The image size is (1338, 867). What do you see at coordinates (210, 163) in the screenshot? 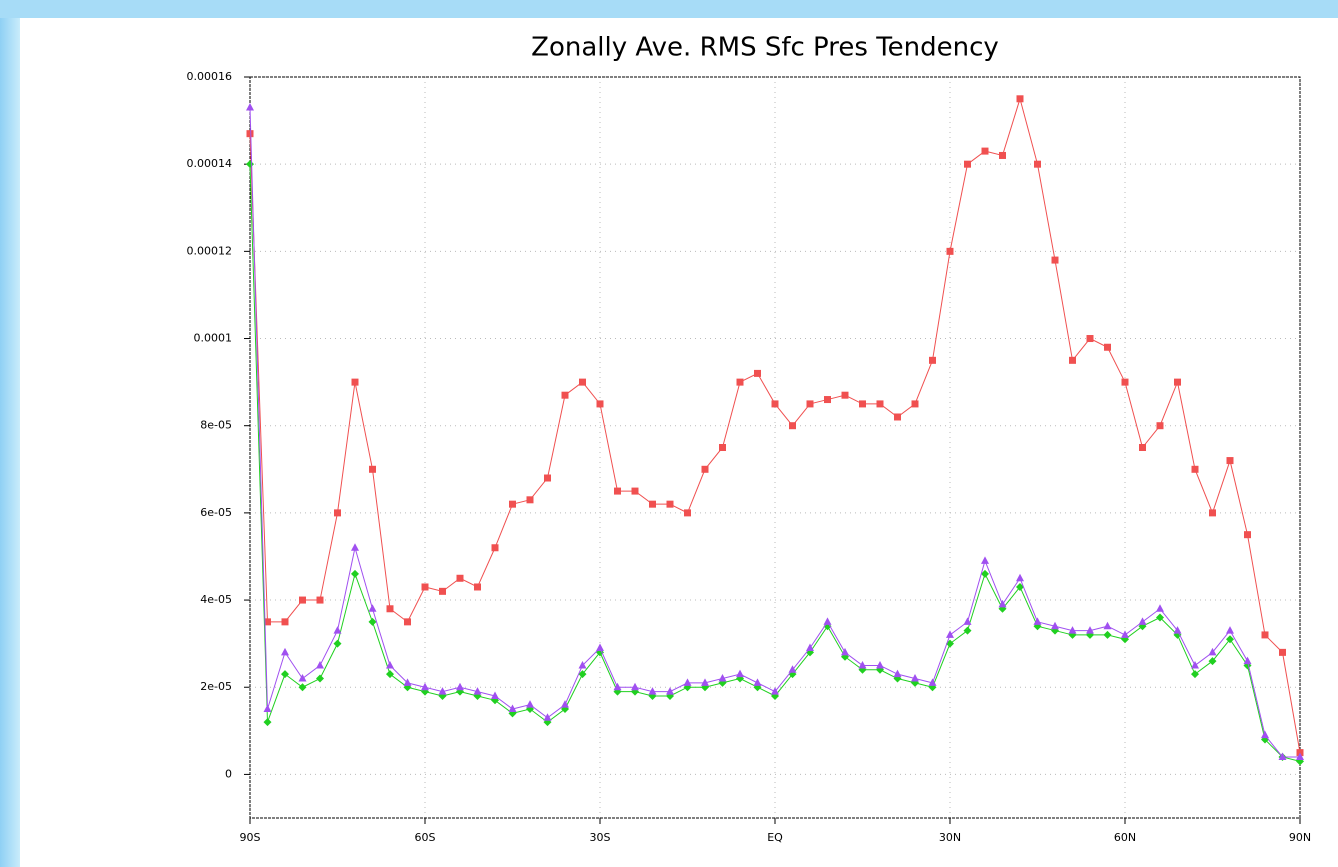
I see `y-tick-label: 0.00014` at bounding box center [210, 163].